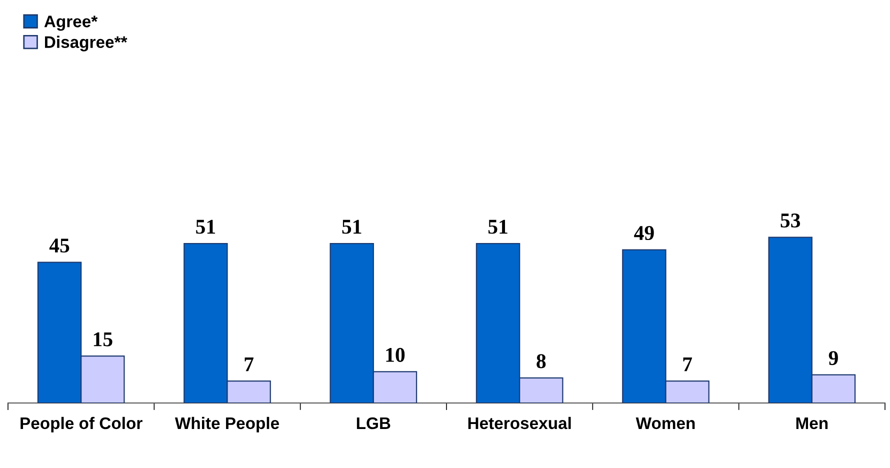 The height and width of the screenshot is (468, 890). I want to click on legend-label: Disagree**, so click(86, 44).